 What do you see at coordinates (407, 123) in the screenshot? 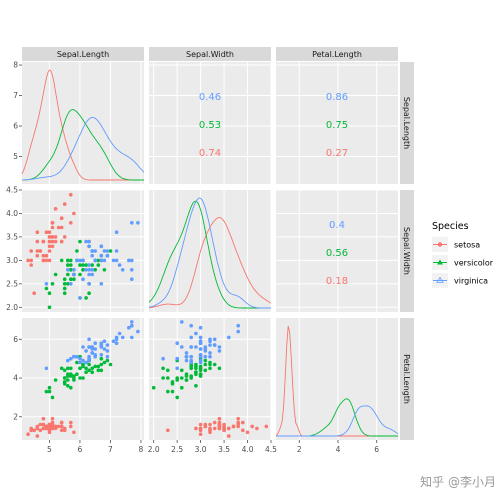
I see `strip-right-sepal-length` at bounding box center [407, 123].